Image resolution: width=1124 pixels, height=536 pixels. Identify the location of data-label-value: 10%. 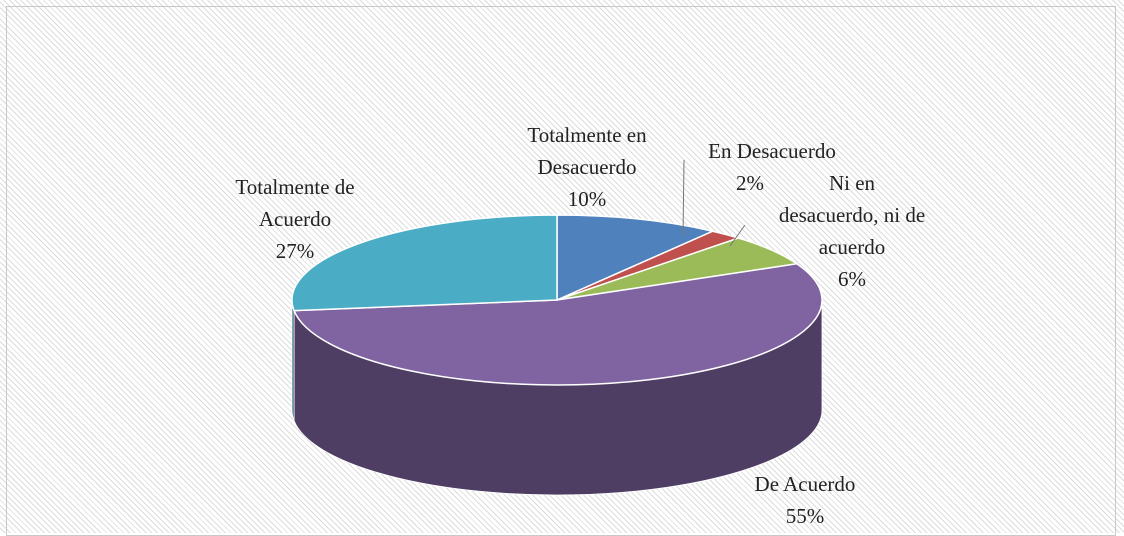
(587, 199).